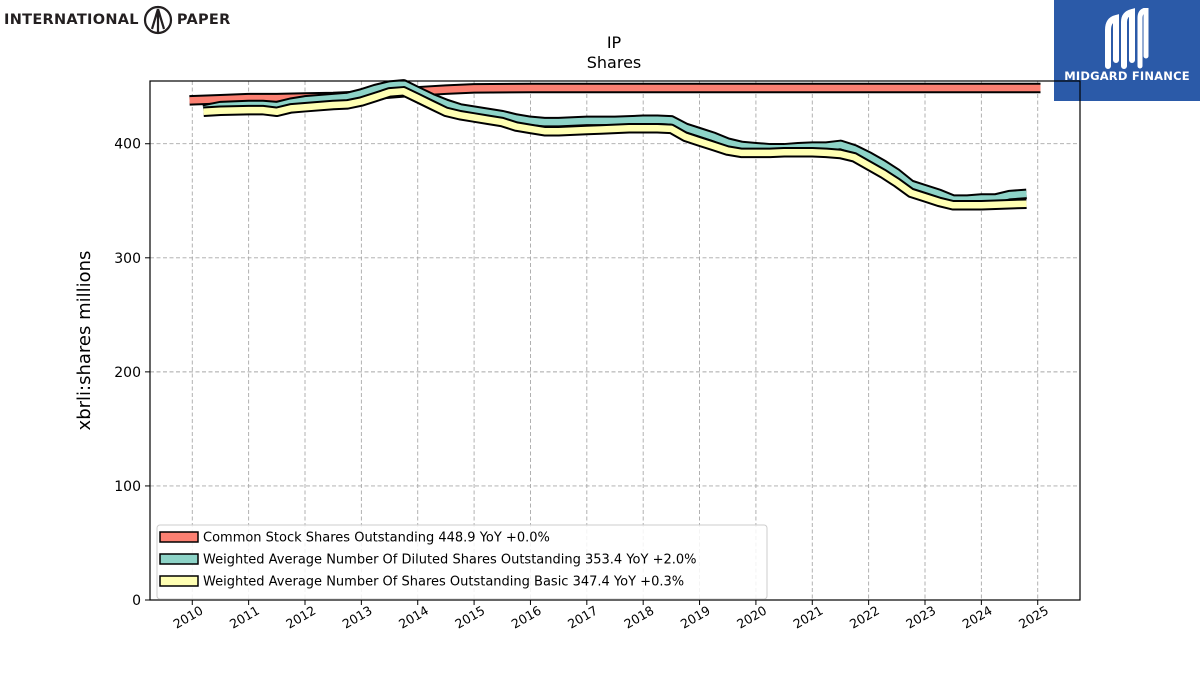 Image resolution: width=1200 pixels, height=675 pixels. I want to click on x-tick-label: 2023, so click(920, 617).